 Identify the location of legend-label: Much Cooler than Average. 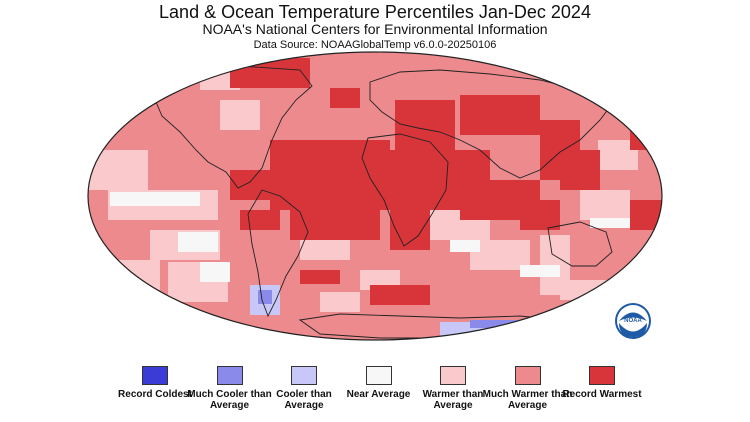
(229, 400).